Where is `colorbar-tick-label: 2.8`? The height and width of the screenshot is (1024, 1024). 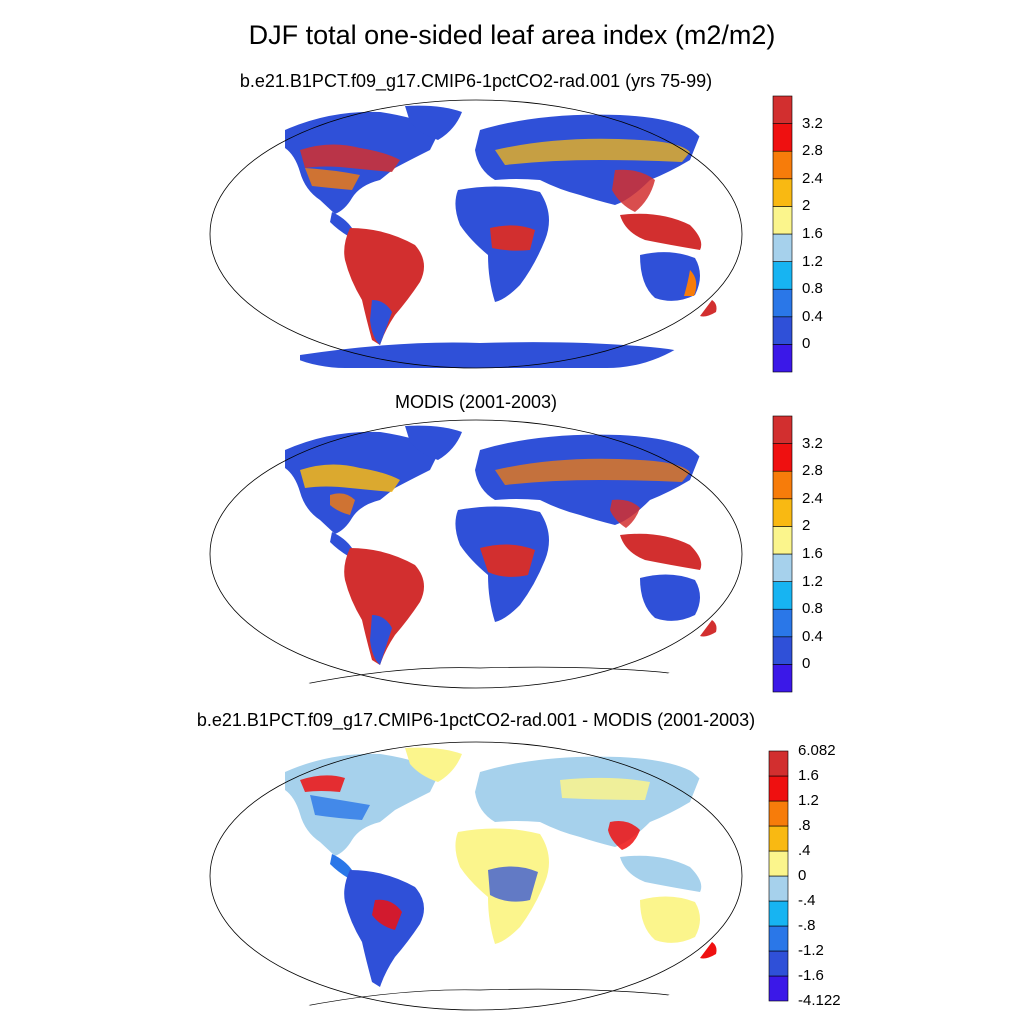 colorbar-tick-label: 2.8 is located at coordinates (812, 151).